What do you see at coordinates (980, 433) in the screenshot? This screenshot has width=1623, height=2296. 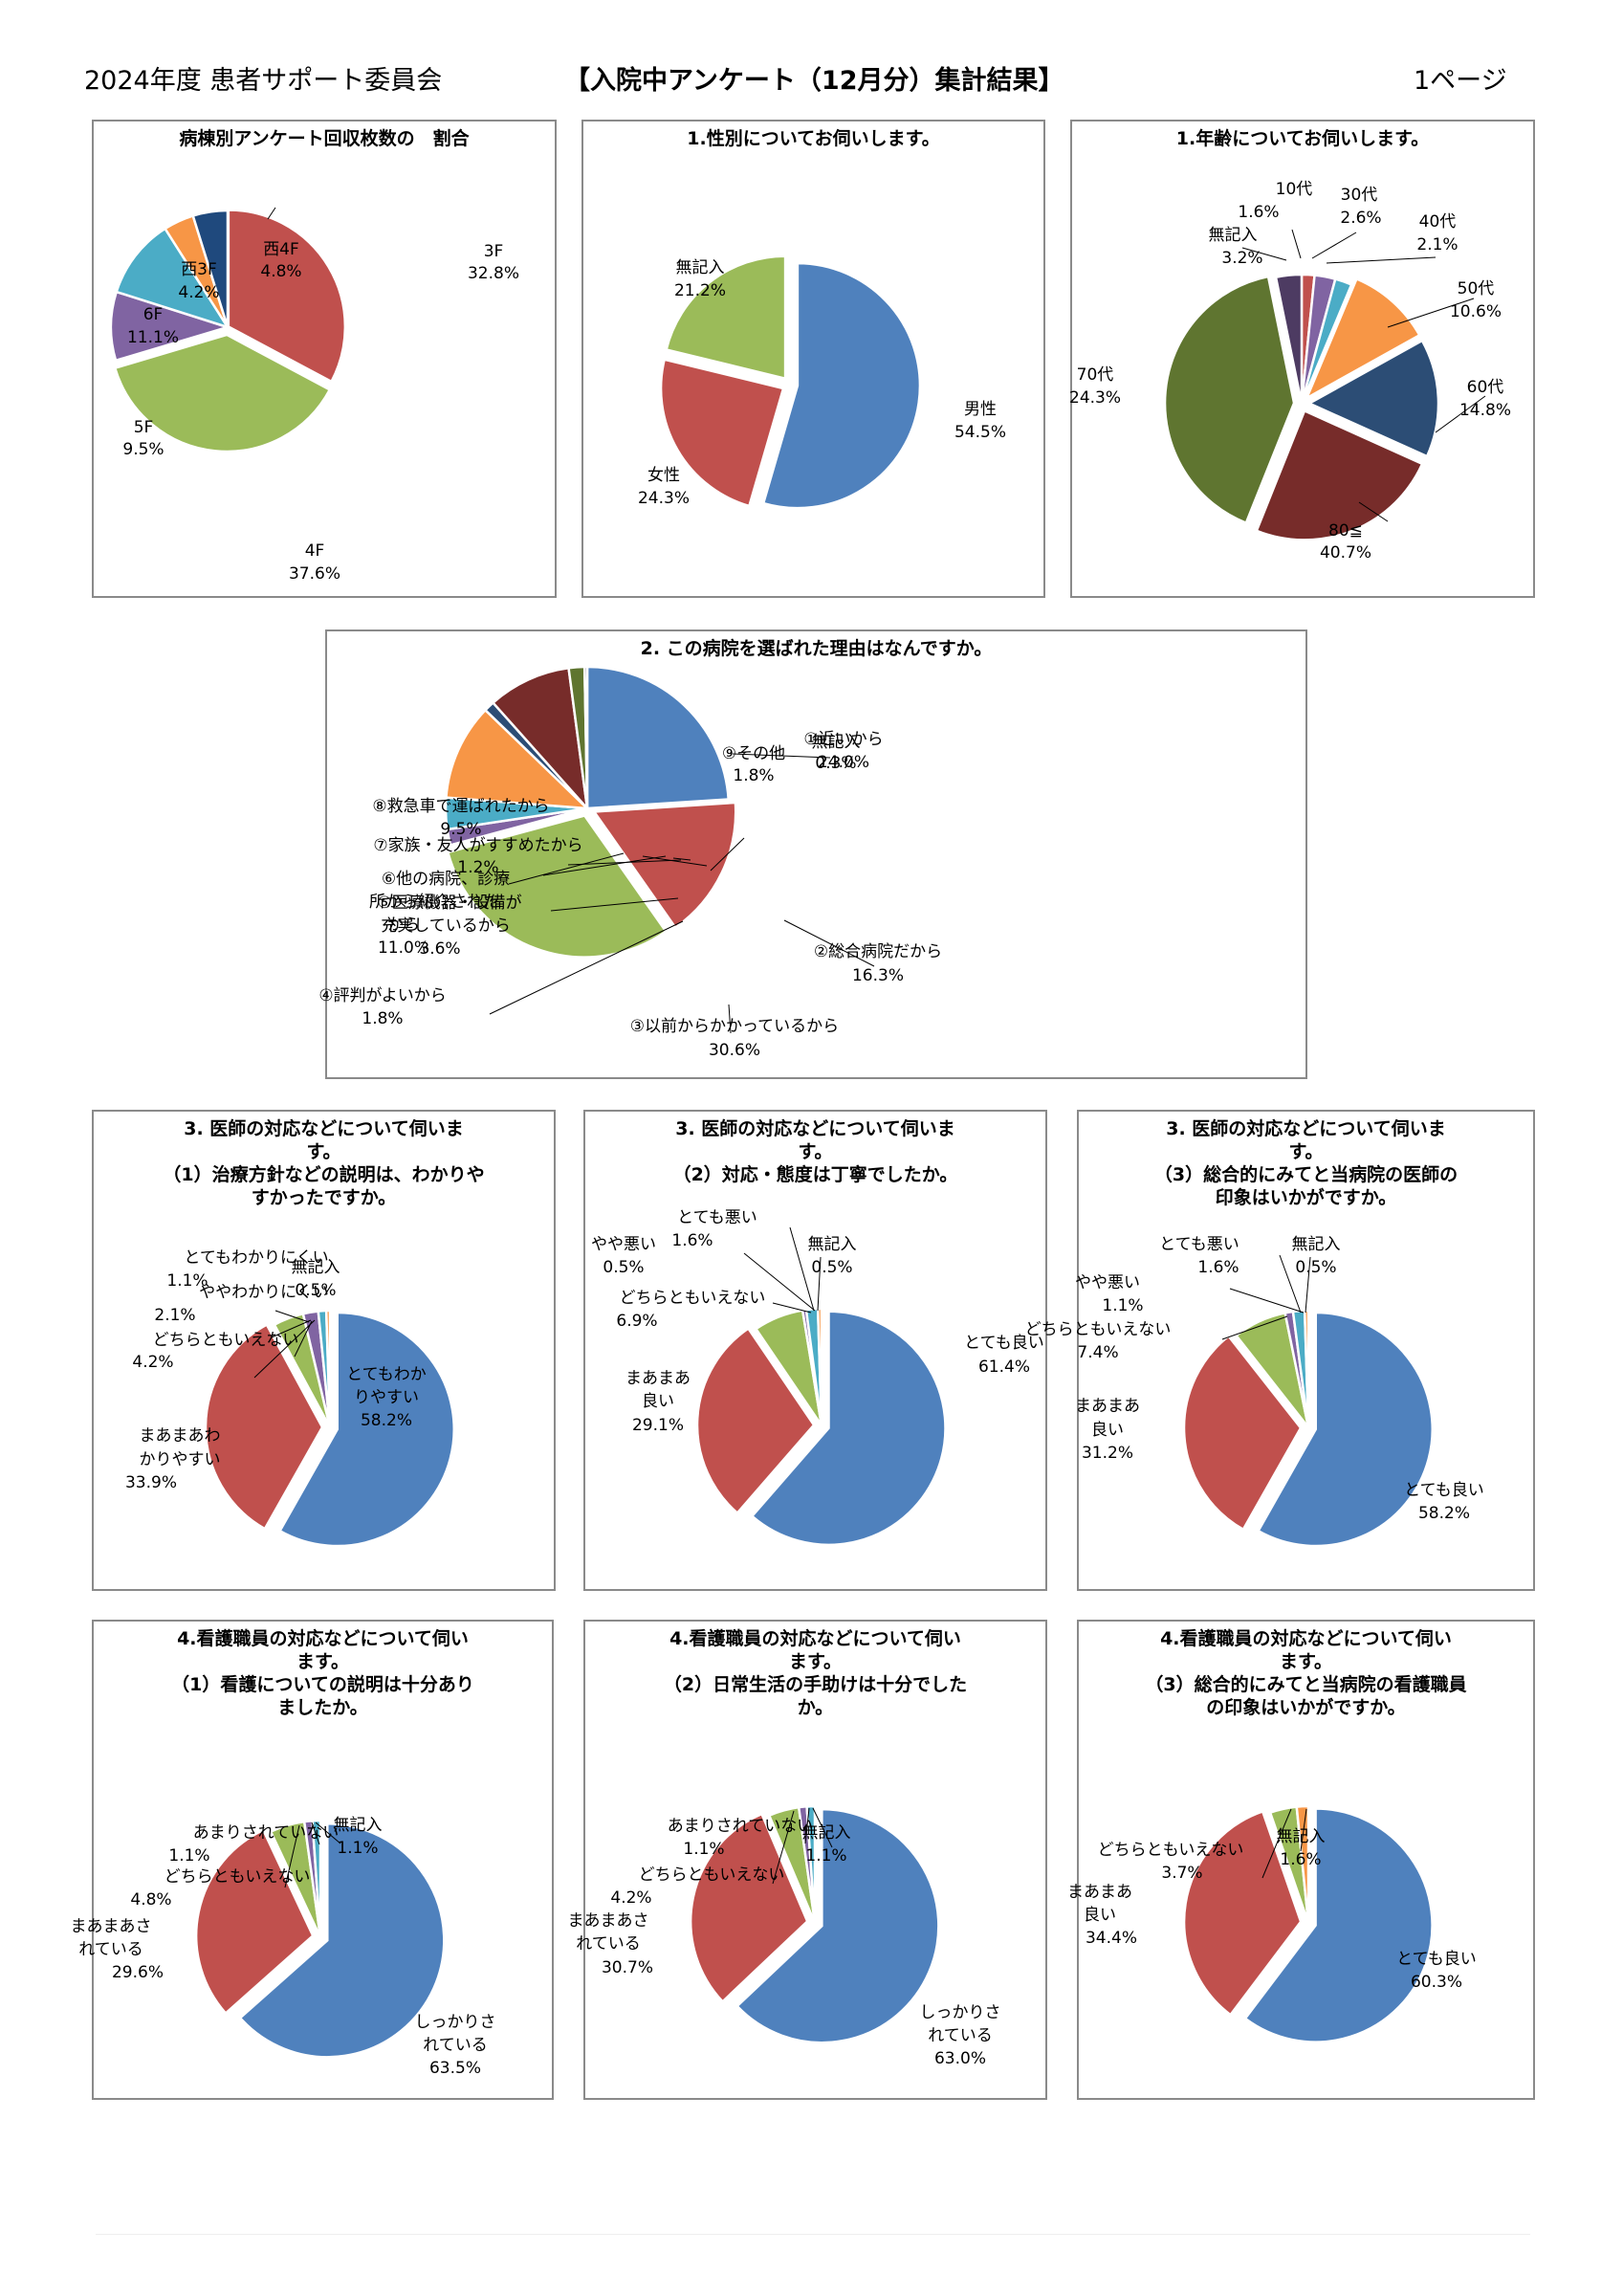 I see `slice-label: 54.5%` at bounding box center [980, 433].